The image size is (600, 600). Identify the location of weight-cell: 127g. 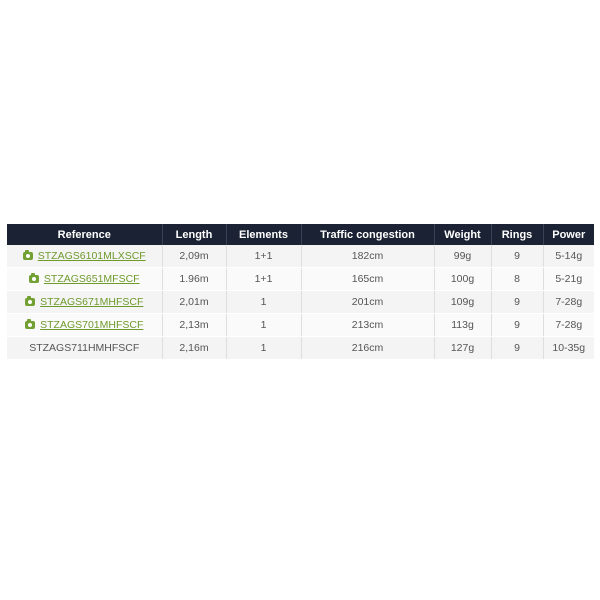
(462, 348).